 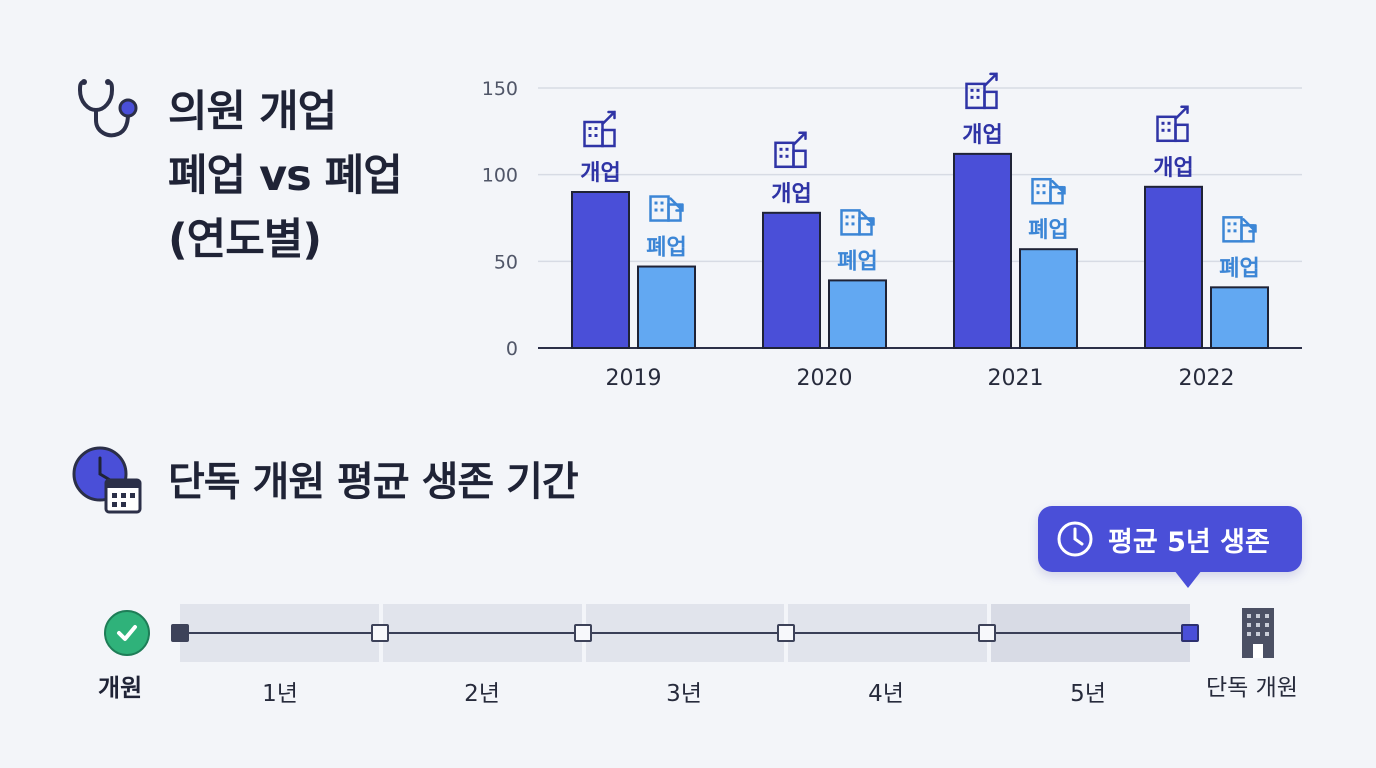 What do you see at coordinates (512, 349) in the screenshot?
I see `y-tick-label: 0` at bounding box center [512, 349].